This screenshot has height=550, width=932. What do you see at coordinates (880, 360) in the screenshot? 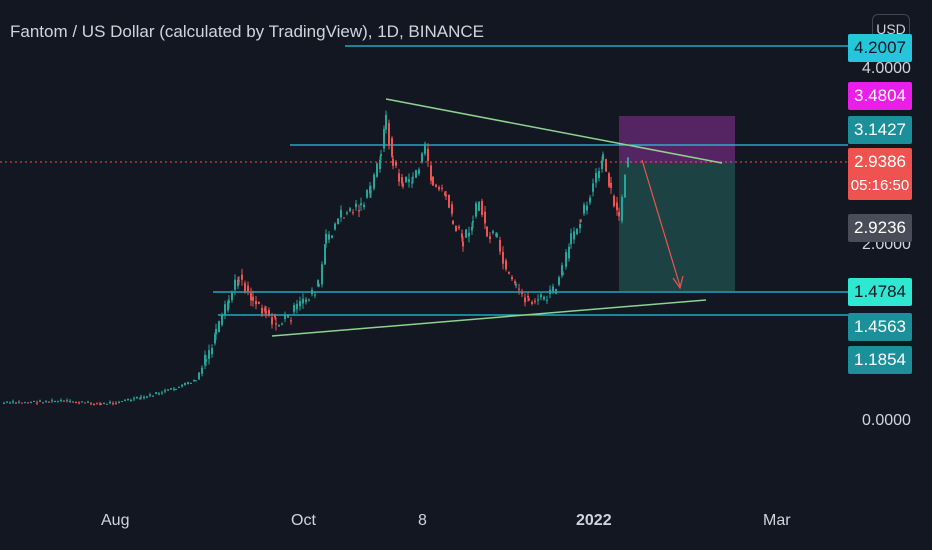
I see `price-tag-lower-support: 1.1854` at bounding box center [880, 360].